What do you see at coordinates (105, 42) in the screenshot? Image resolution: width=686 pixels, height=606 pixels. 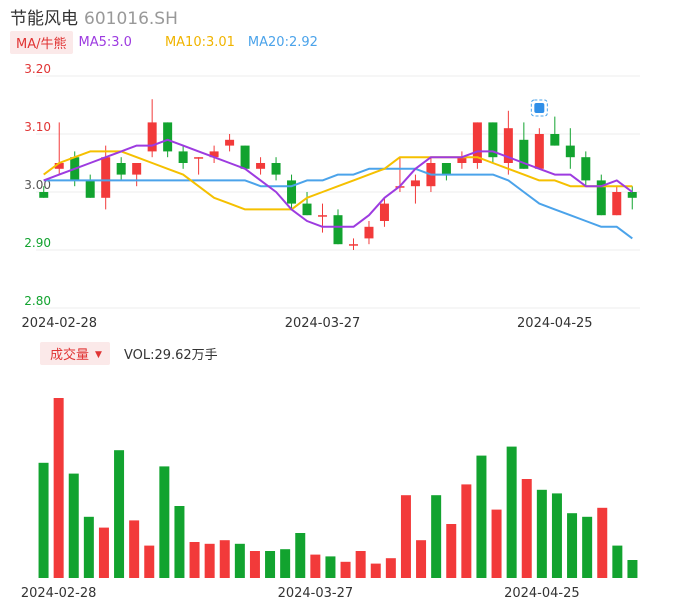 I see `ma5-label: MA5:3.0` at bounding box center [105, 42].